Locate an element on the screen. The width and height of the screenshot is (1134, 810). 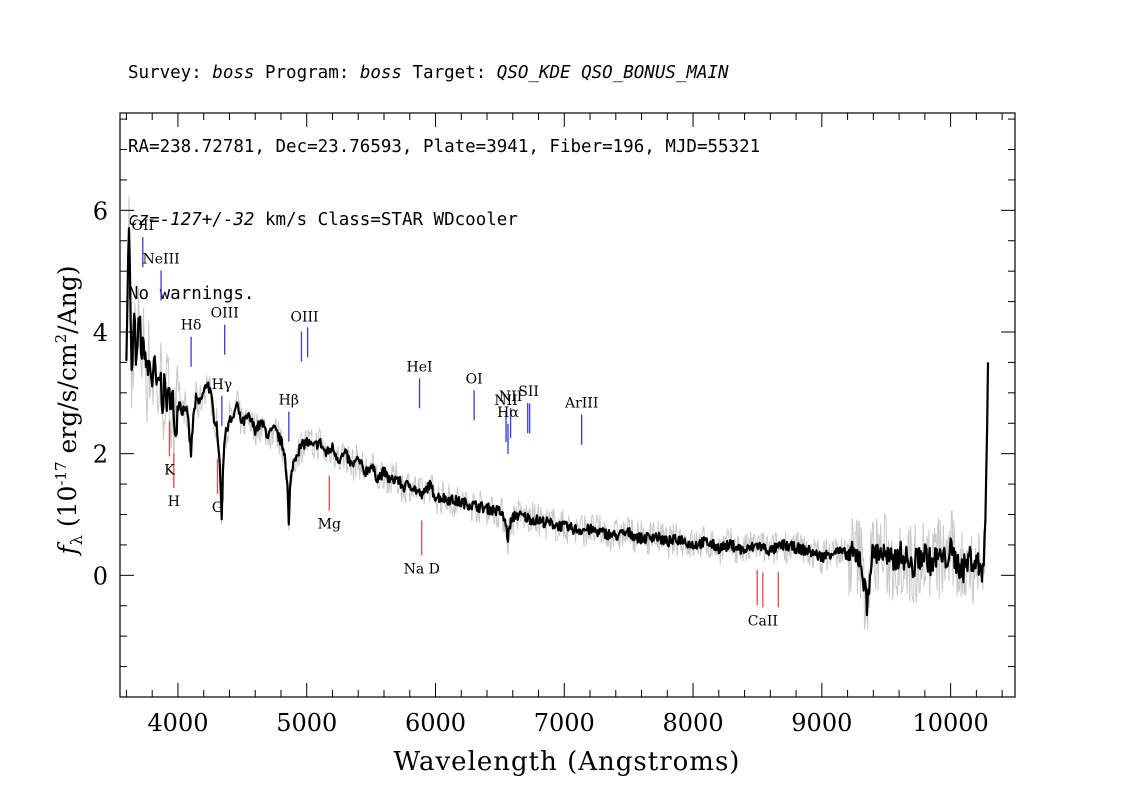
x-tick-label: 8000 is located at coordinates (693, 723).